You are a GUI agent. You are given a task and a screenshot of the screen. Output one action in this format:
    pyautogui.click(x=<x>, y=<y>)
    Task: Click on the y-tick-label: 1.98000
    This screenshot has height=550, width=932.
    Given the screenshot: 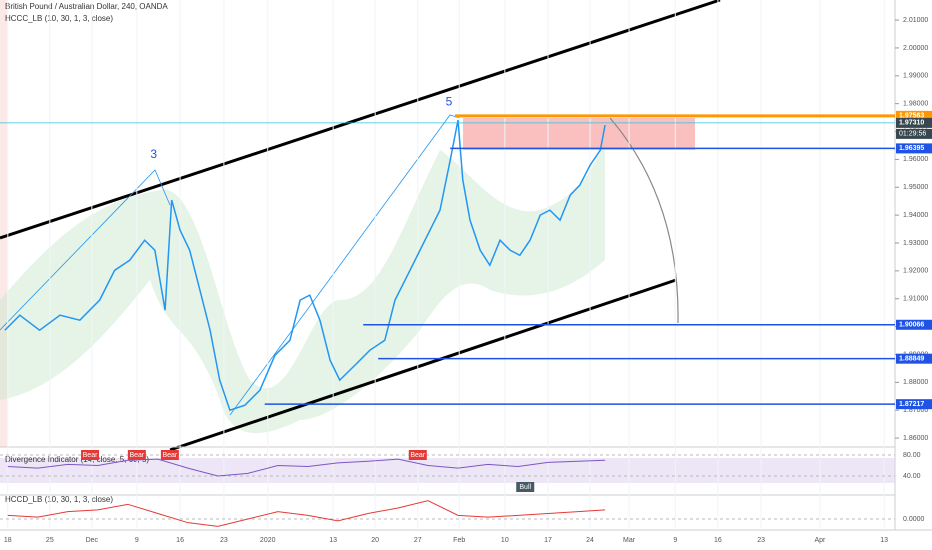 What is the action you would take?
    pyautogui.click(x=915, y=104)
    